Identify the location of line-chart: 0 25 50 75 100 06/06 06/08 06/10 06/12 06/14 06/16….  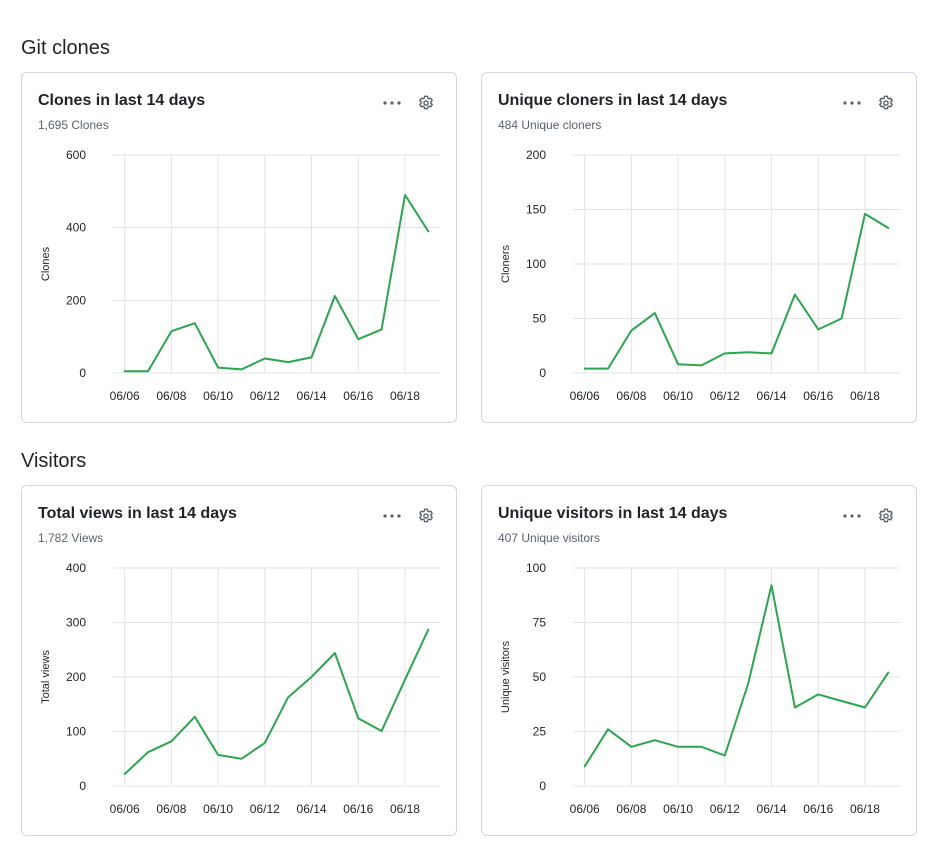
(700, 688).